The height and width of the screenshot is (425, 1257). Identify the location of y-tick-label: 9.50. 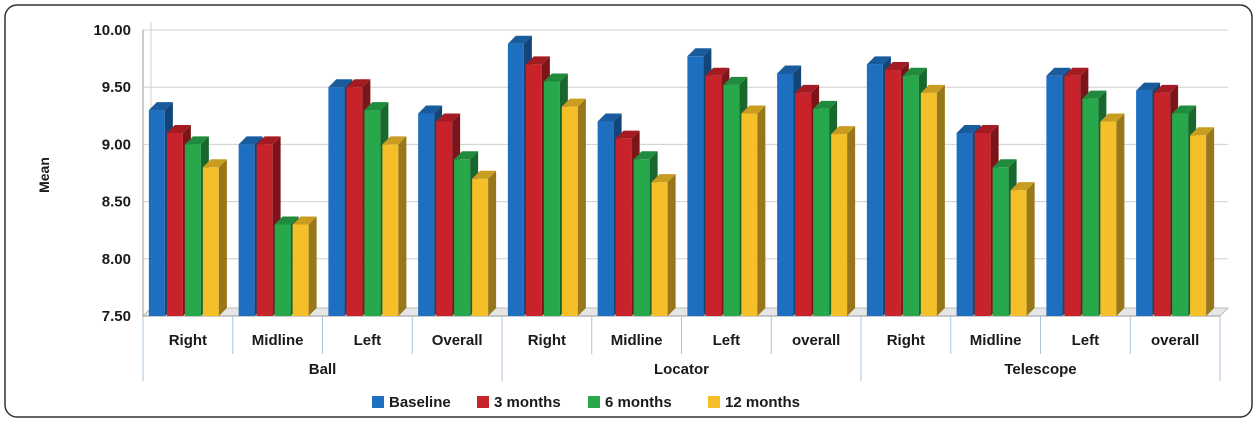
(116, 87).